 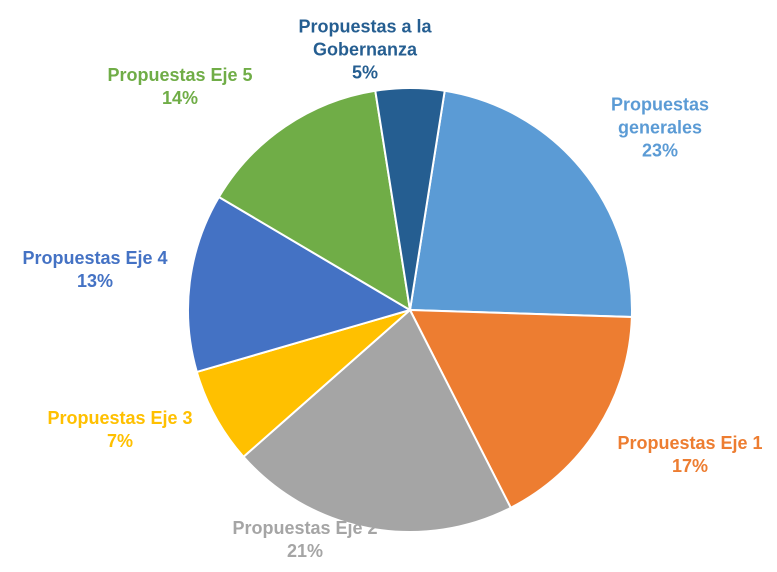 What do you see at coordinates (690, 466) in the screenshot?
I see `value-label: 17%` at bounding box center [690, 466].